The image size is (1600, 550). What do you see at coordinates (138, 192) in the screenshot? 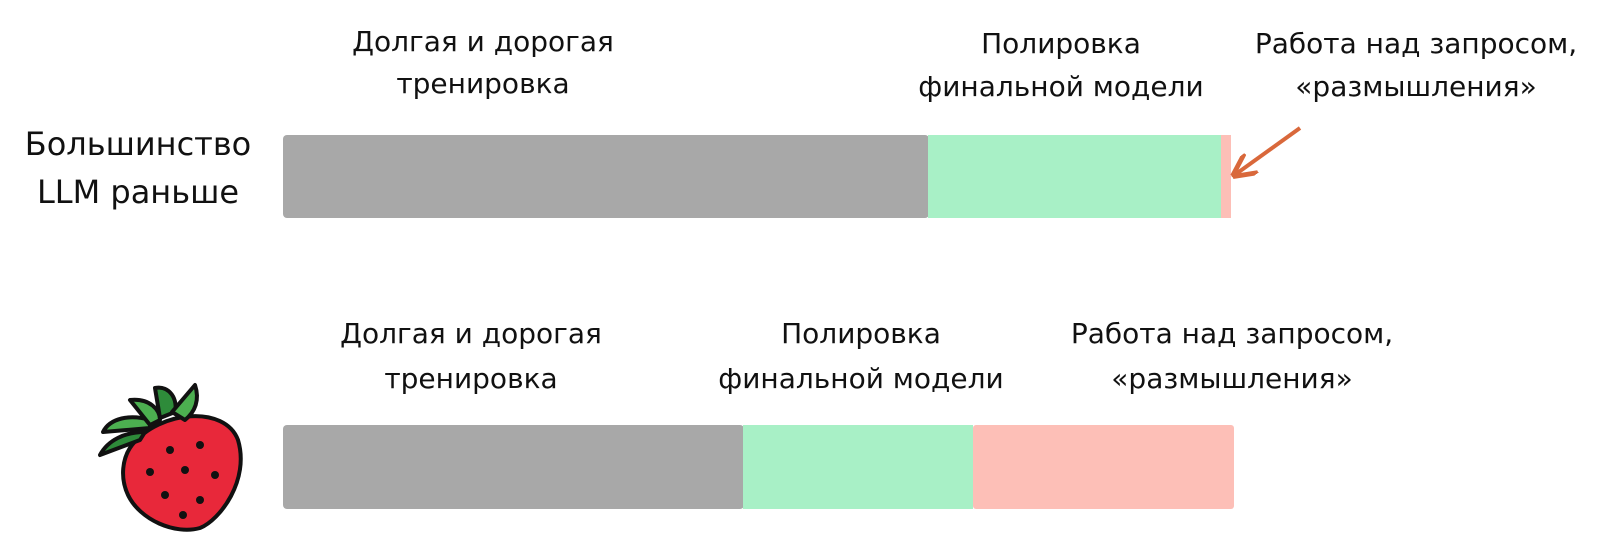
I see `row-label: LLM раньше` at bounding box center [138, 192].